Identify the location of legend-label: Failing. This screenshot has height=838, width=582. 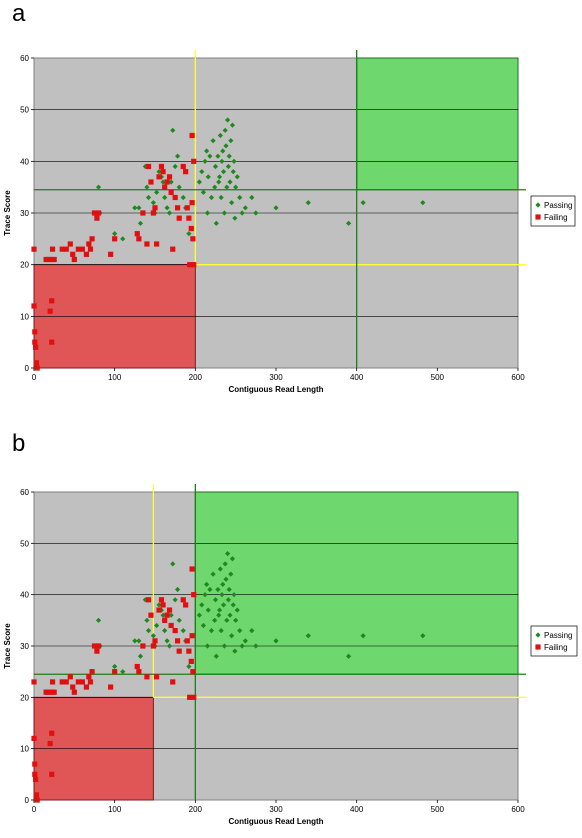
(556, 647).